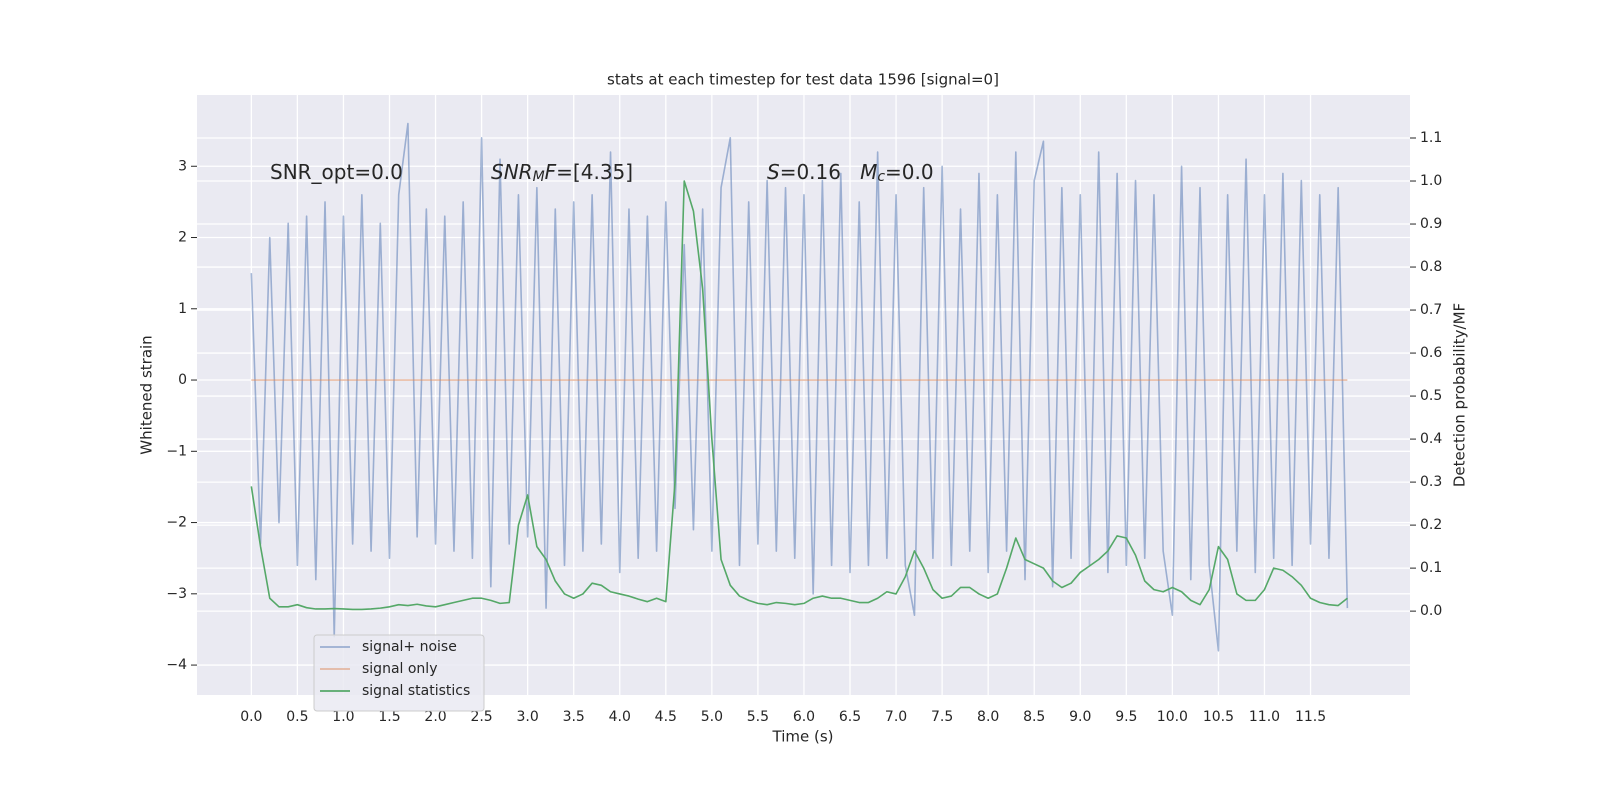 This screenshot has width=1600, height=800. I want to click on y-axis-label: Whitened strain, so click(147, 394).